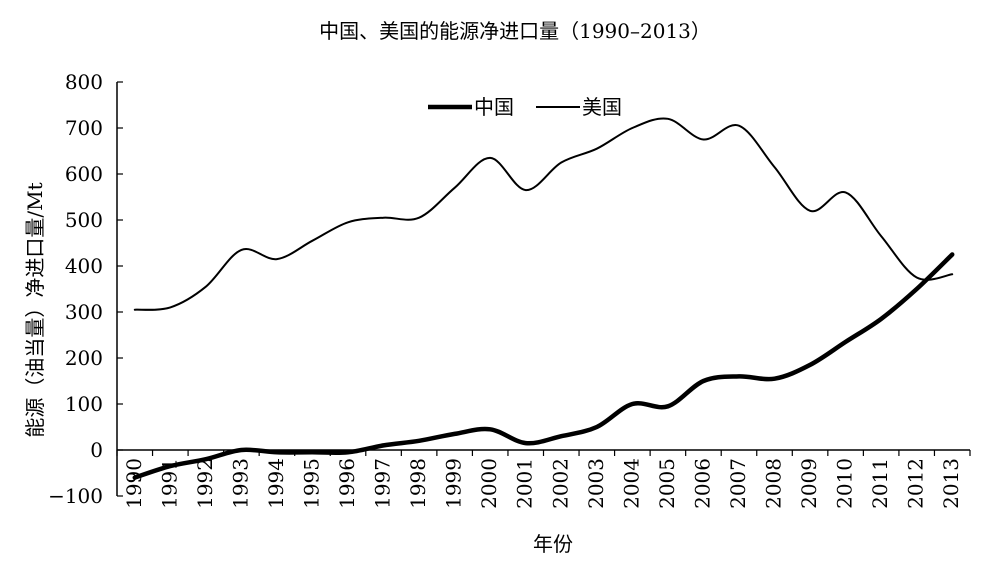  I want to click on y-axis-label: 能源（油当量）净进口量/Mt, so click(35, 309).